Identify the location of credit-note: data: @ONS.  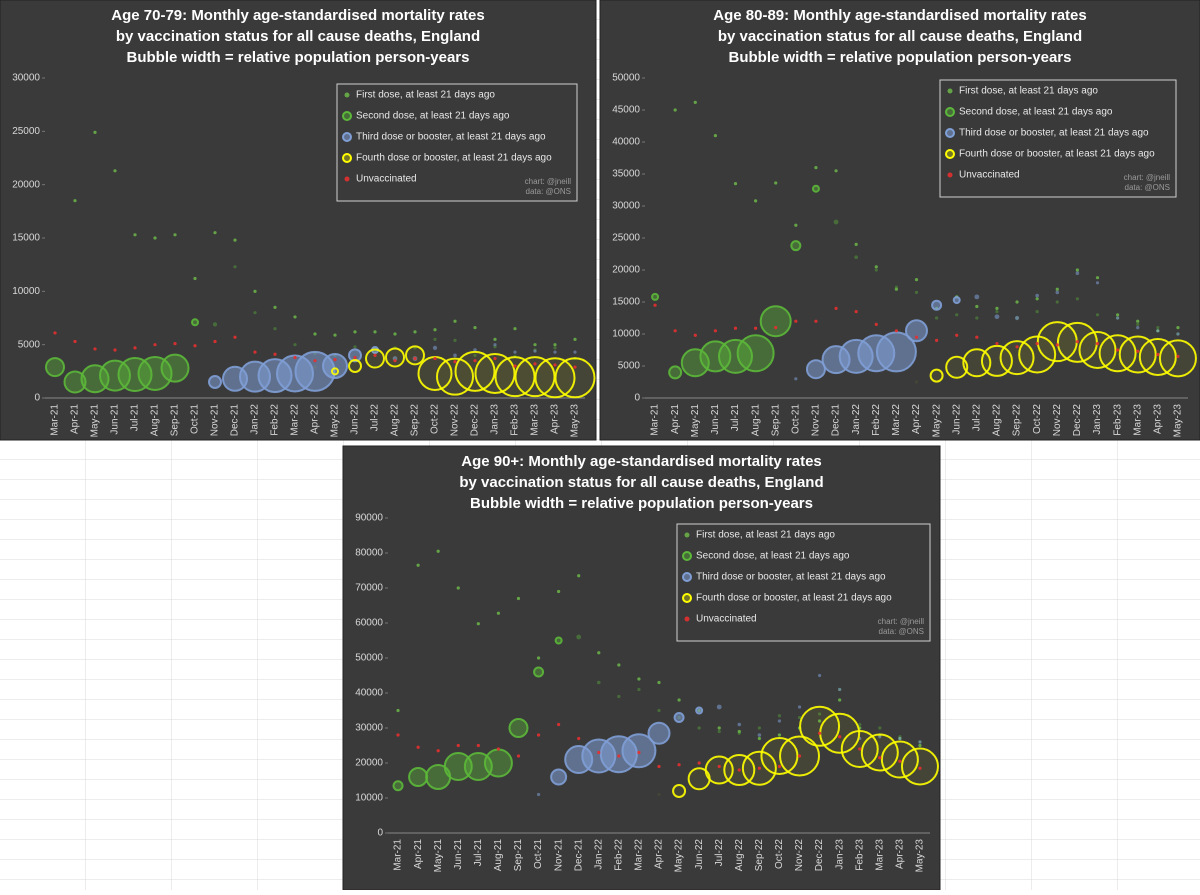
(1147, 187).